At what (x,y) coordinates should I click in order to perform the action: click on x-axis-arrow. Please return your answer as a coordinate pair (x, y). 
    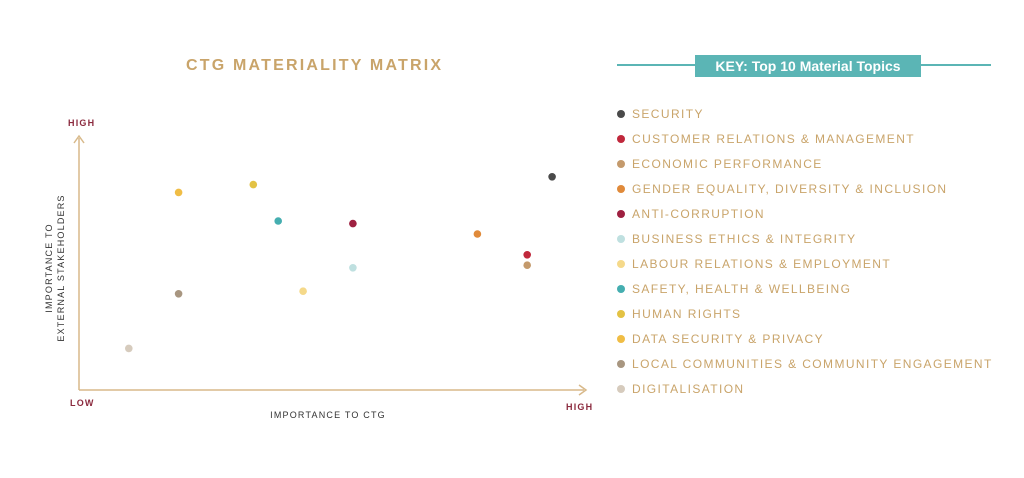
    Looking at the image, I should click on (583, 390).